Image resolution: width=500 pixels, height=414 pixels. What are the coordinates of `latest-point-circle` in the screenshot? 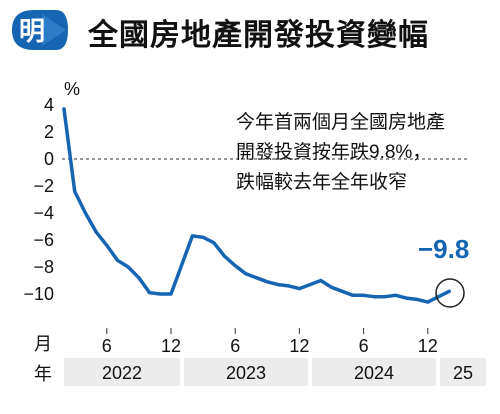 It's located at (450, 293).